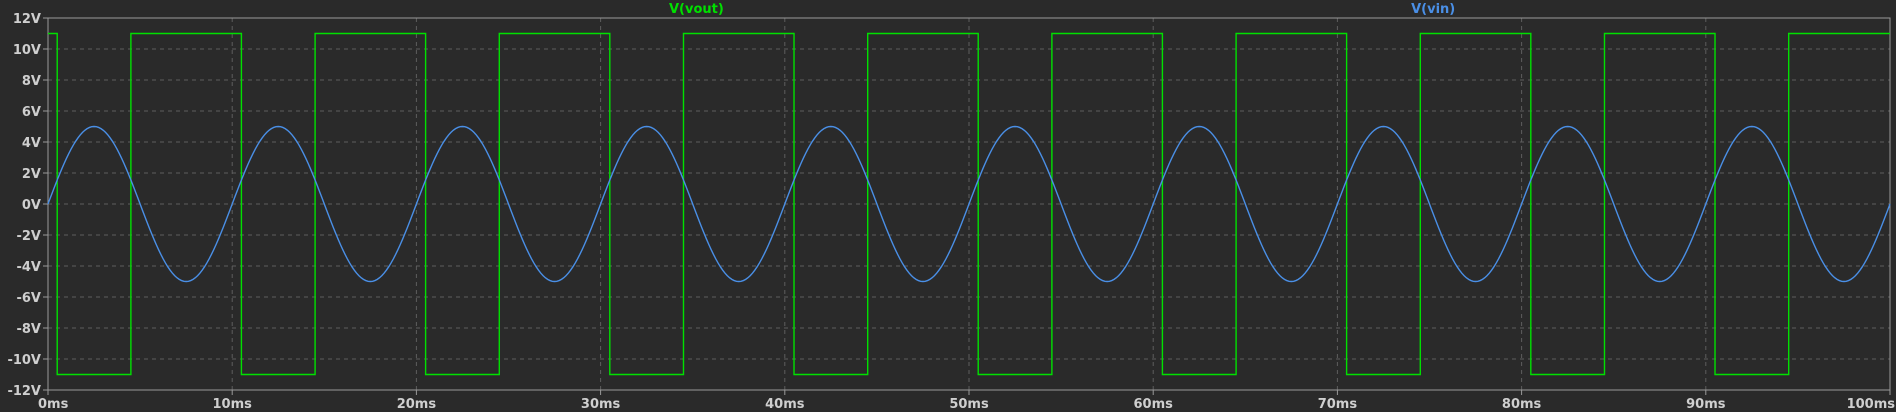 Image resolution: width=1896 pixels, height=412 pixels. What do you see at coordinates (24, 360) in the screenshot?
I see `y-tick-label: -10V` at bounding box center [24, 360].